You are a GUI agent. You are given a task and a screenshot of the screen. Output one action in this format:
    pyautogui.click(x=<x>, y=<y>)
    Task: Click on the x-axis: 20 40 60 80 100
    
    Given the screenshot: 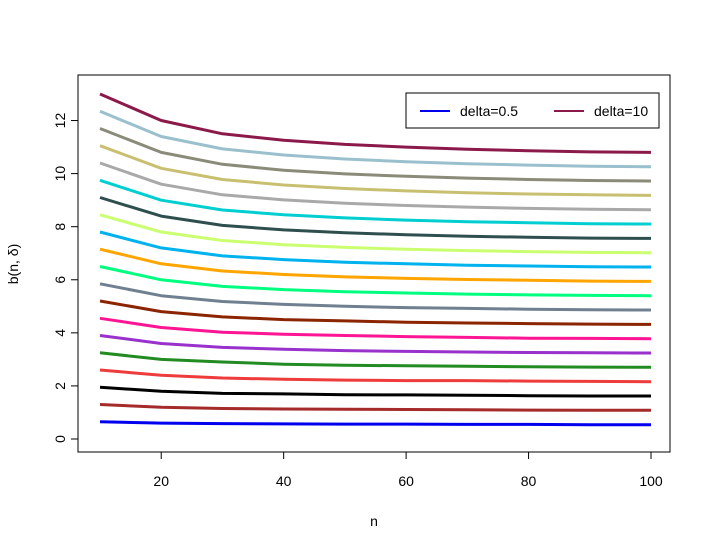 What is the action you would take?
    pyautogui.click(x=408, y=470)
    